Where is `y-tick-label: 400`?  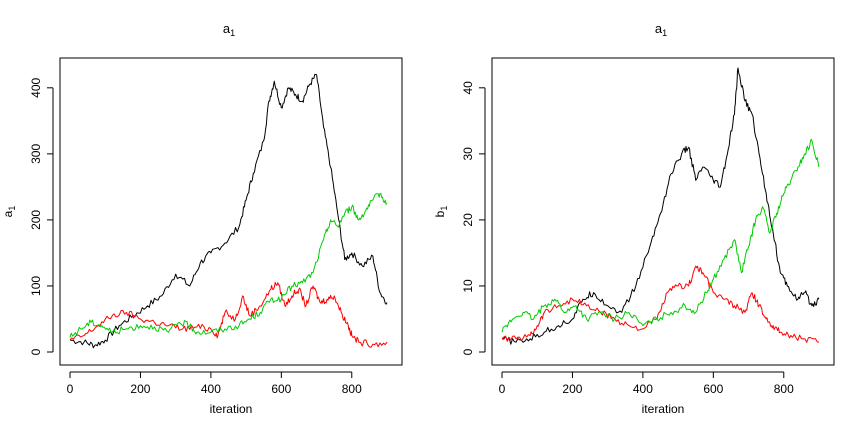
y-tick-label: 400 is located at coordinates (36, 87).